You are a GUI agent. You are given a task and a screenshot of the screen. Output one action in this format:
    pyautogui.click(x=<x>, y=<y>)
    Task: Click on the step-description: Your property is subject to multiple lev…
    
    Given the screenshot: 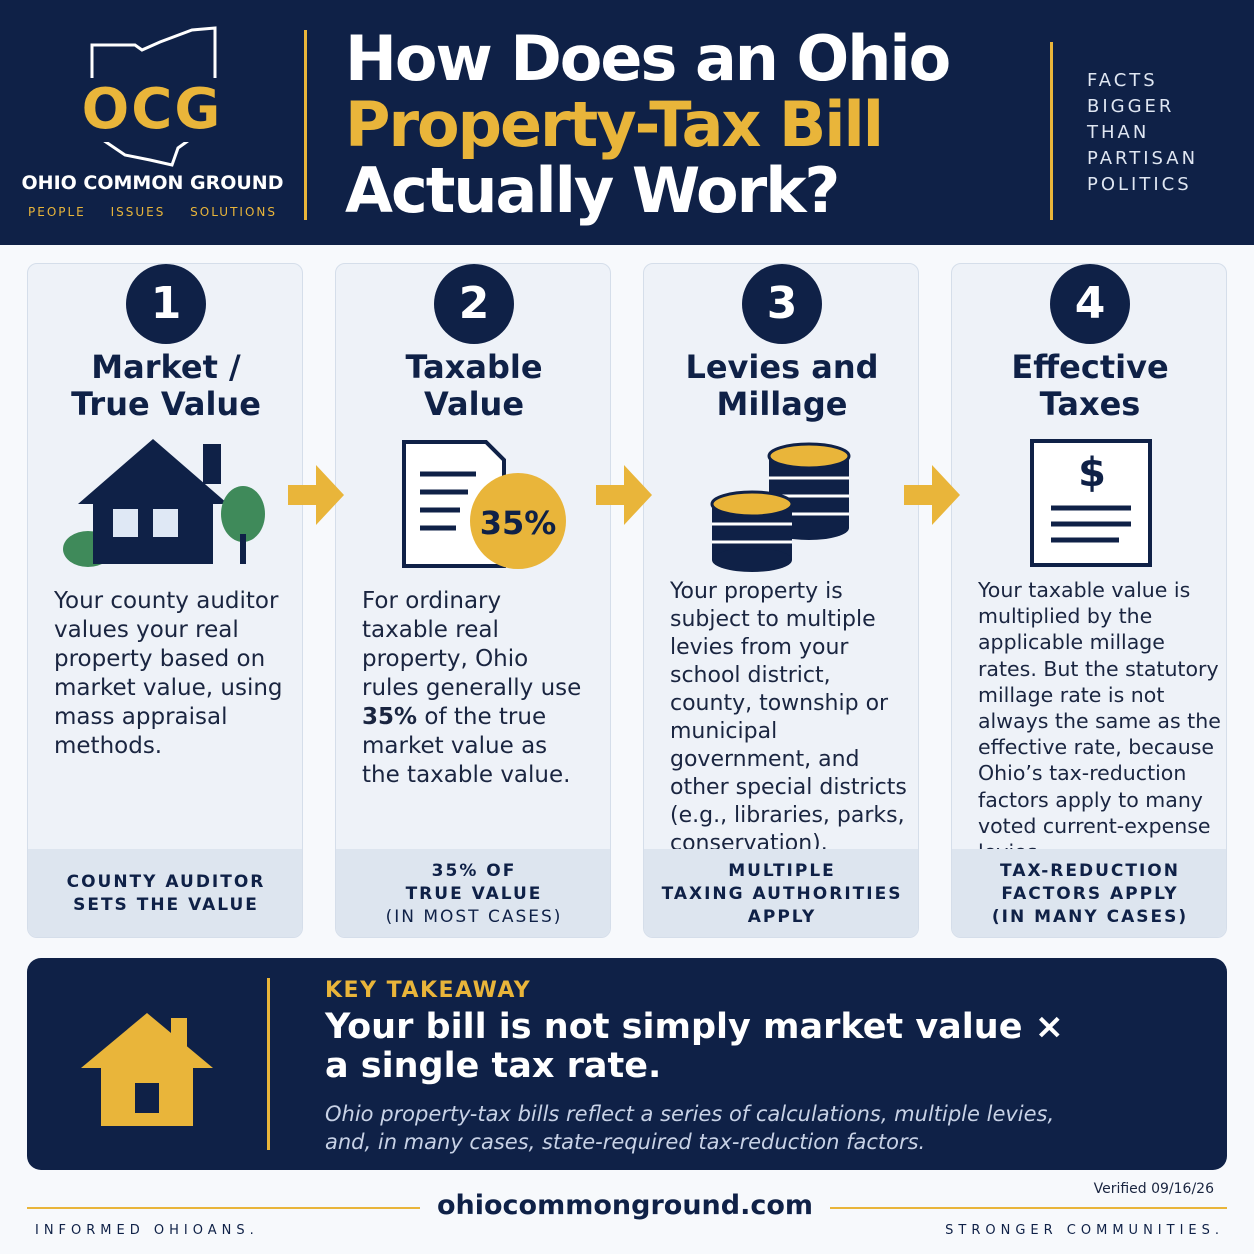 What is the action you would take?
    pyautogui.click(x=788, y=717)
    